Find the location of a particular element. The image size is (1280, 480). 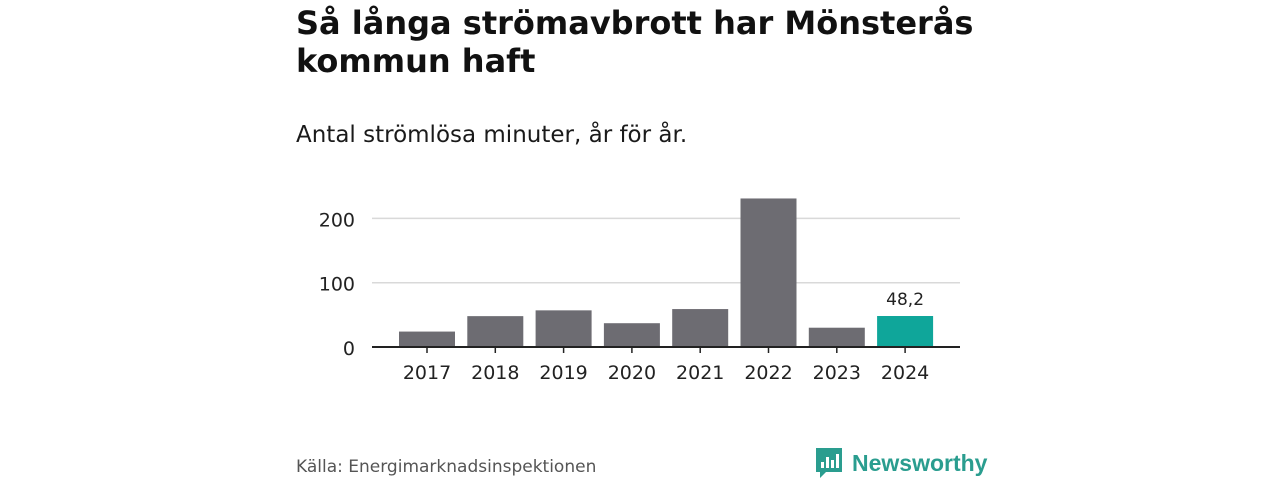

bar-2020 is located at coordinates (631, 335).